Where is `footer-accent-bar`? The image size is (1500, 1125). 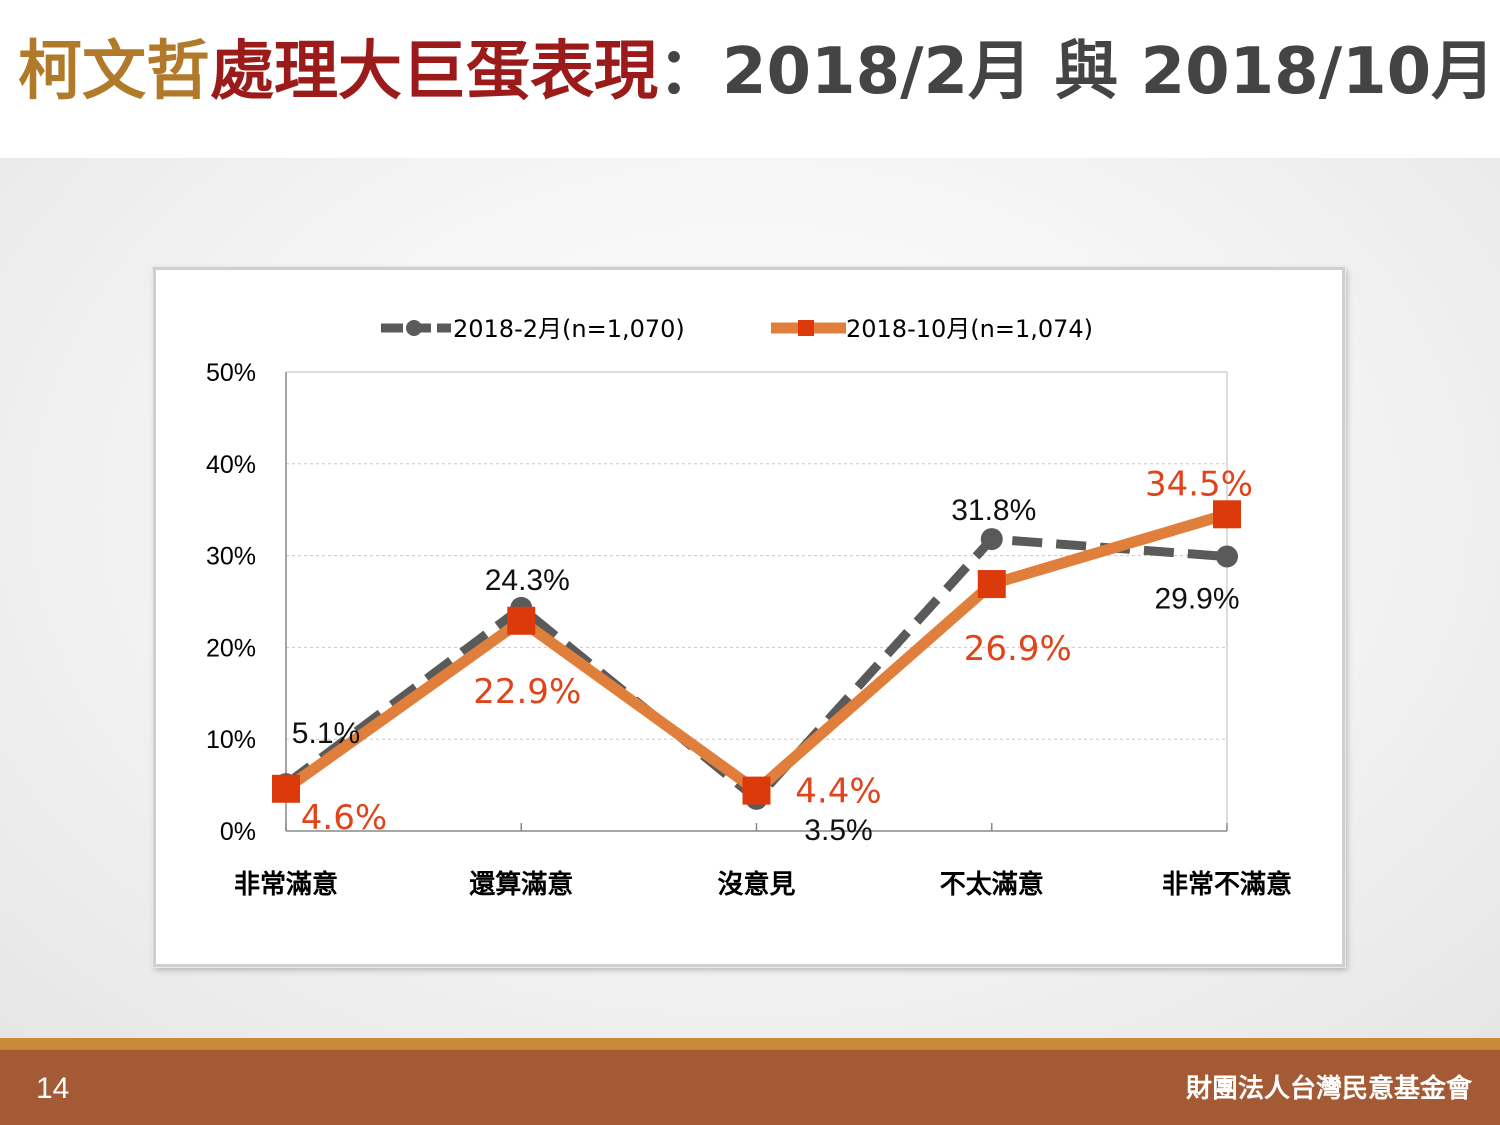
footer-accent-bar is located at coordinates (750, 1044).